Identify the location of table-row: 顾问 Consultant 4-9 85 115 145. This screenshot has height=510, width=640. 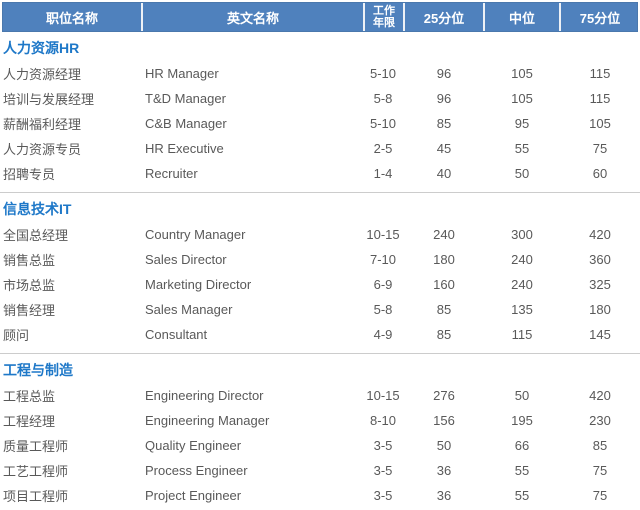
(320, 334).